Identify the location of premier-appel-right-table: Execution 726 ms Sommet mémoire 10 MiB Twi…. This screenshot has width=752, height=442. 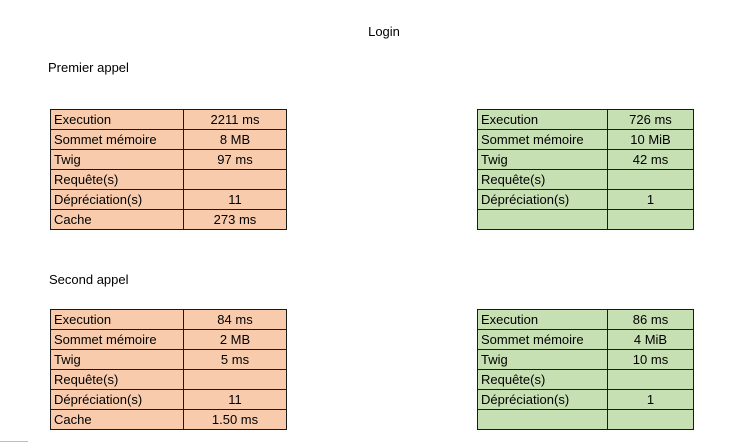
(585, 169).